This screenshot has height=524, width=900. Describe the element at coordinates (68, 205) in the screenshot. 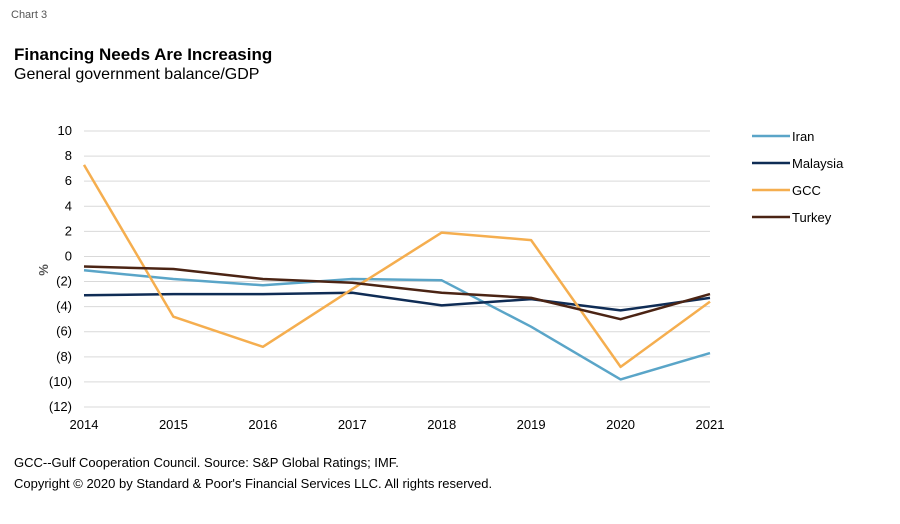

I see `y-tick-label: 4` at that location.